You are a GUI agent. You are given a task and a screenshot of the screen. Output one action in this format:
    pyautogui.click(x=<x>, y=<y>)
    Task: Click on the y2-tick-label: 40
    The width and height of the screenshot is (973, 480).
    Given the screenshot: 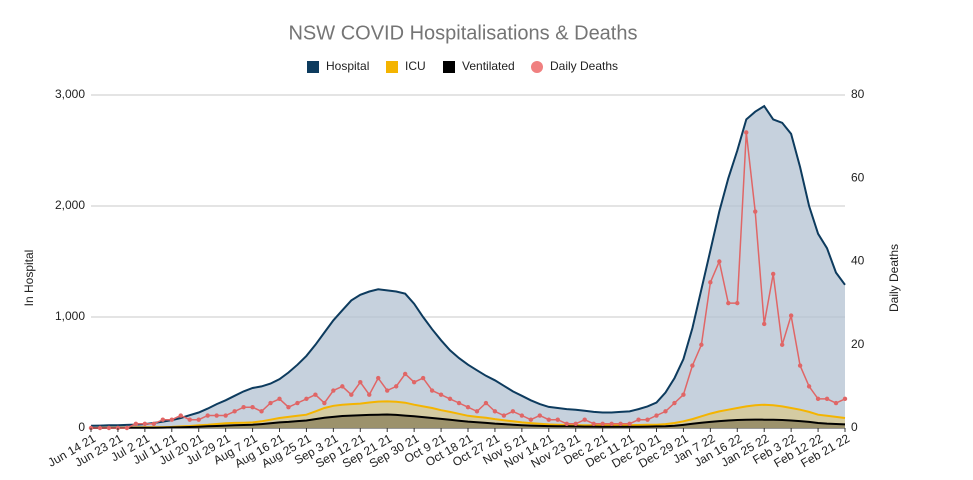 What is the action you would take?
    pyautogui.click(x=858, y=261)
    